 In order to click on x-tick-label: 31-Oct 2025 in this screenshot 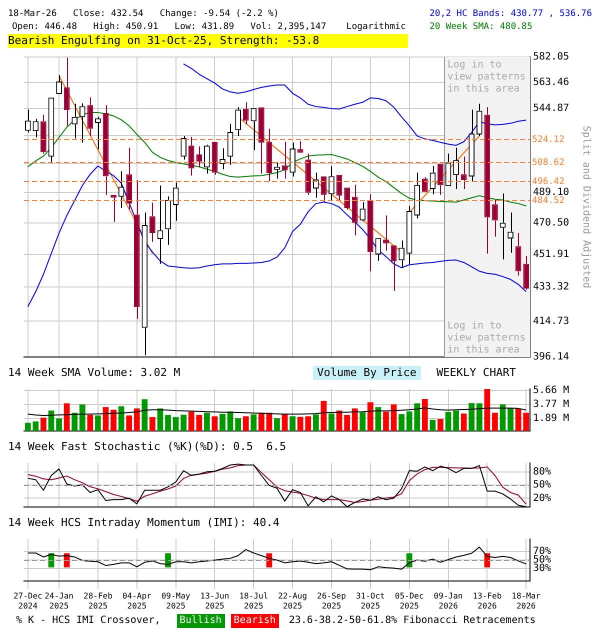, I will do `click(371, 601)`.